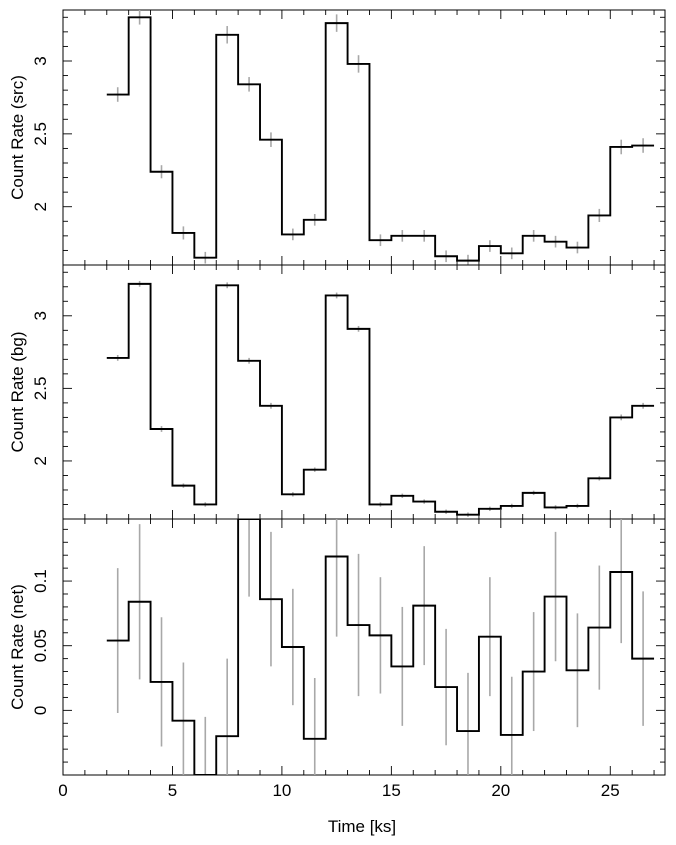 Image resolution: width=676 pixels, height=845 pixels. I want to click on y-tick-label: 0.05, so click(40, 645).